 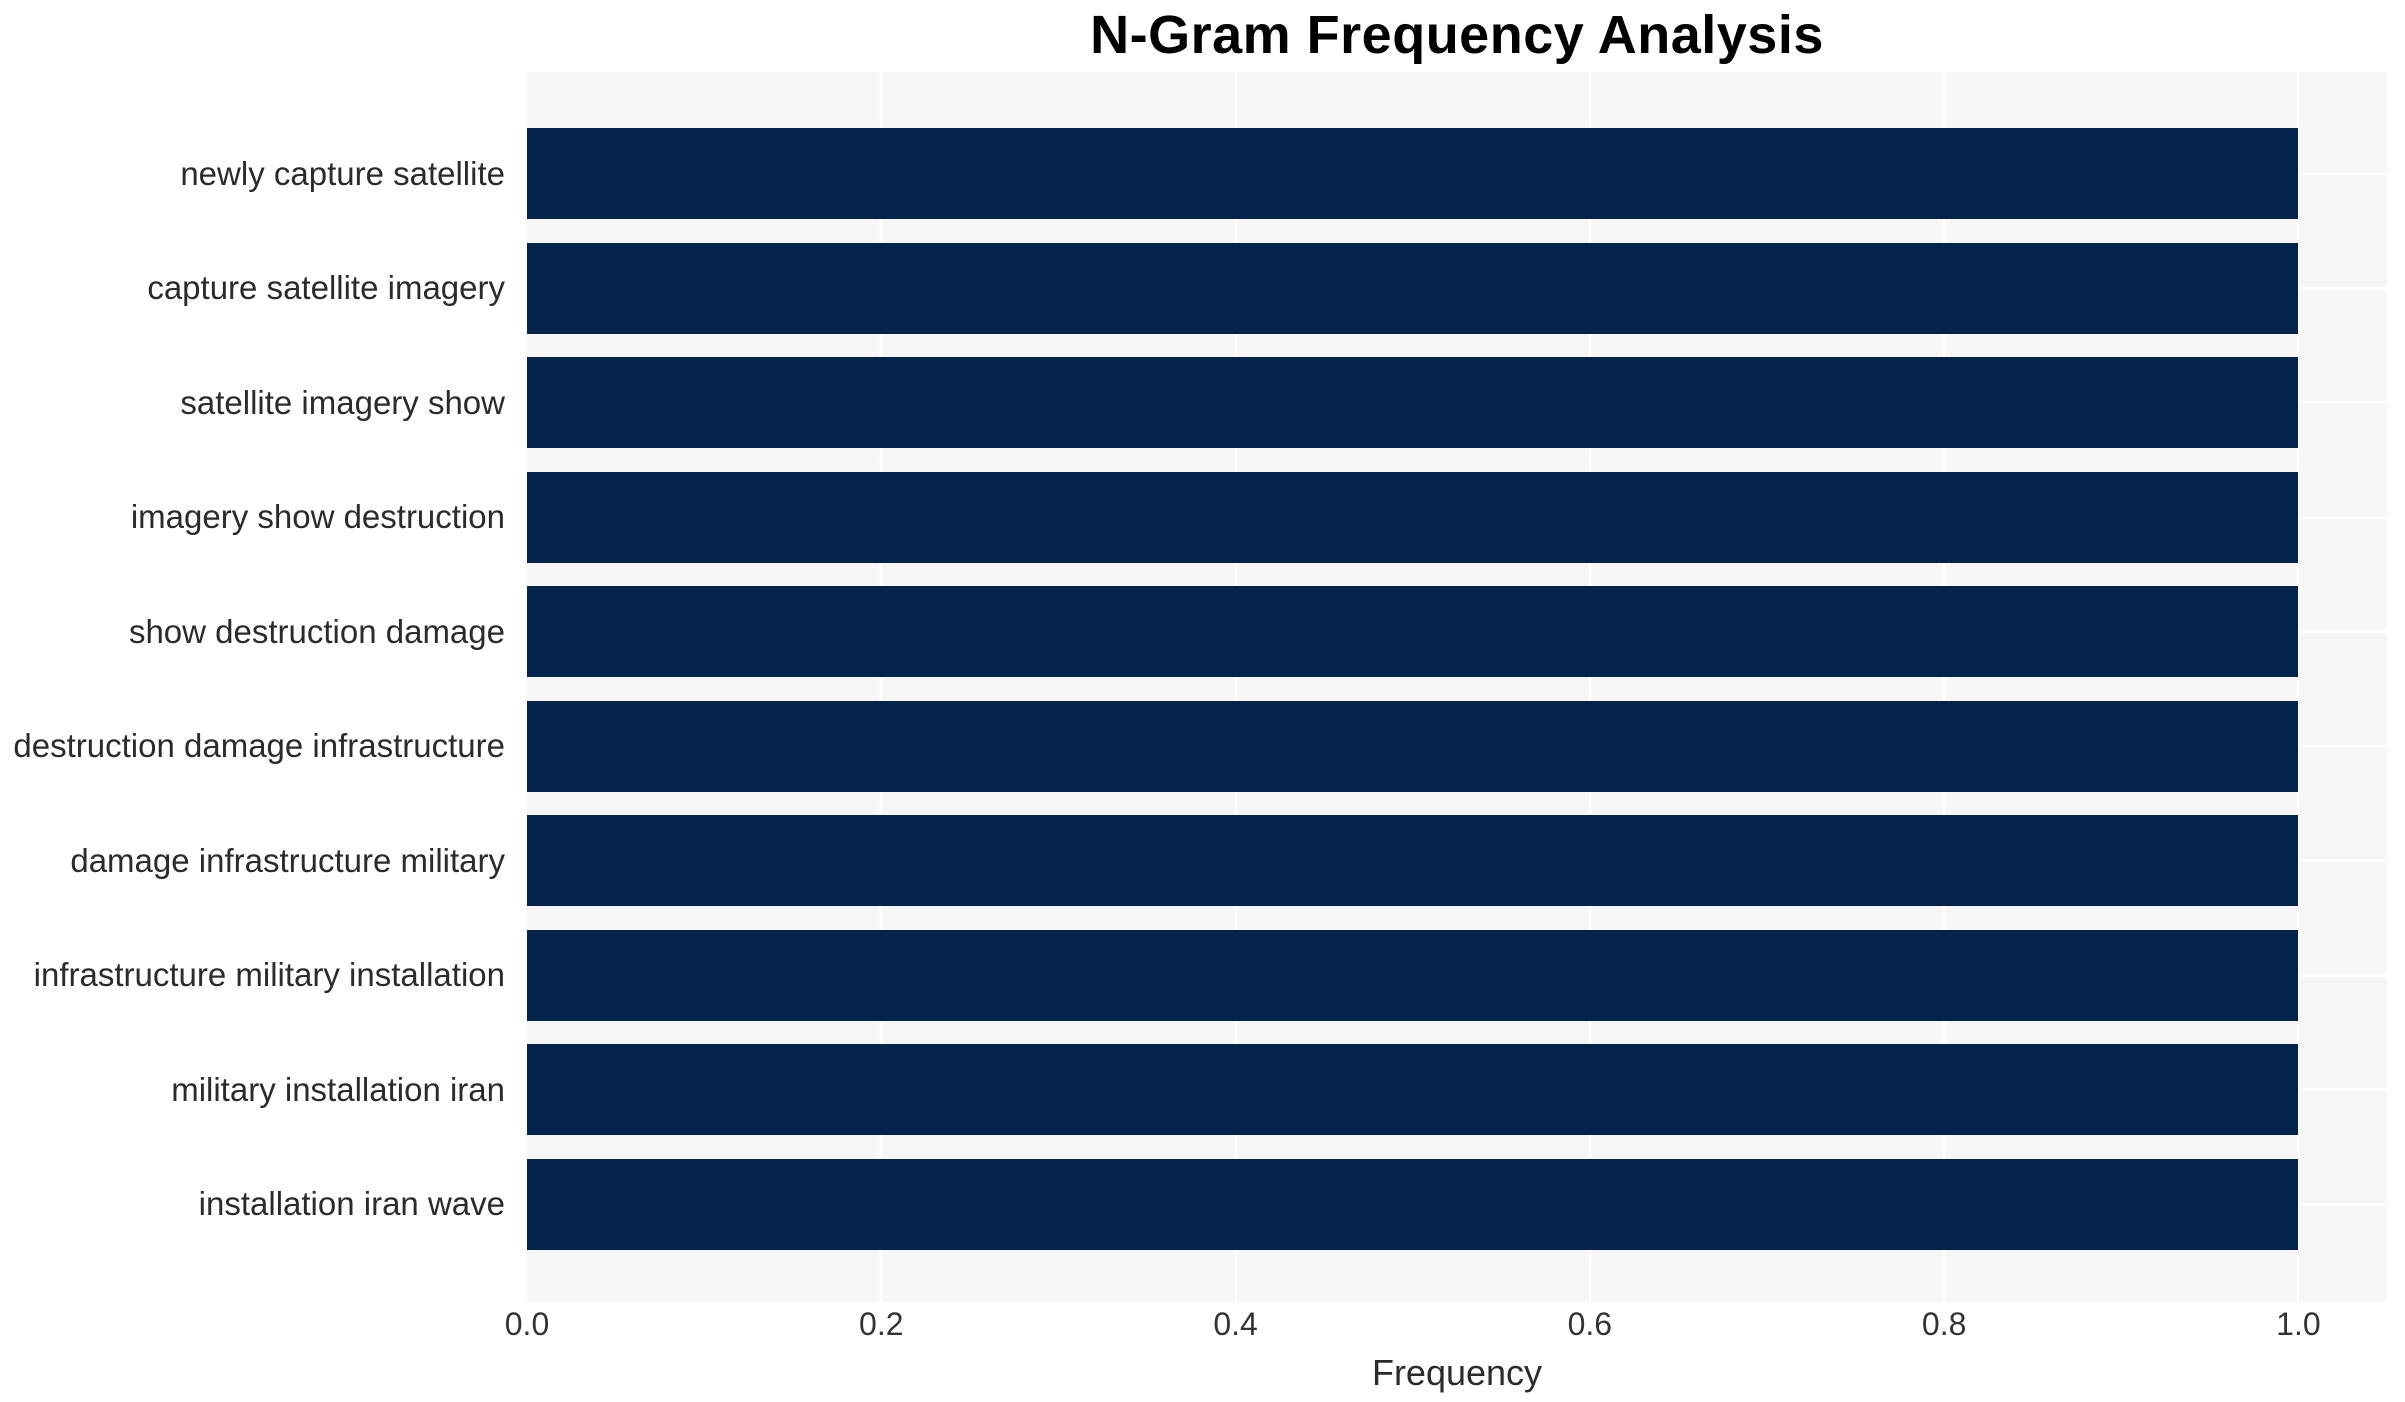 What do you see at coordinates (1944, 1324) in the screenshot?
I see `x-tick-label: 0.8` at bounding box center [1944, 1324].